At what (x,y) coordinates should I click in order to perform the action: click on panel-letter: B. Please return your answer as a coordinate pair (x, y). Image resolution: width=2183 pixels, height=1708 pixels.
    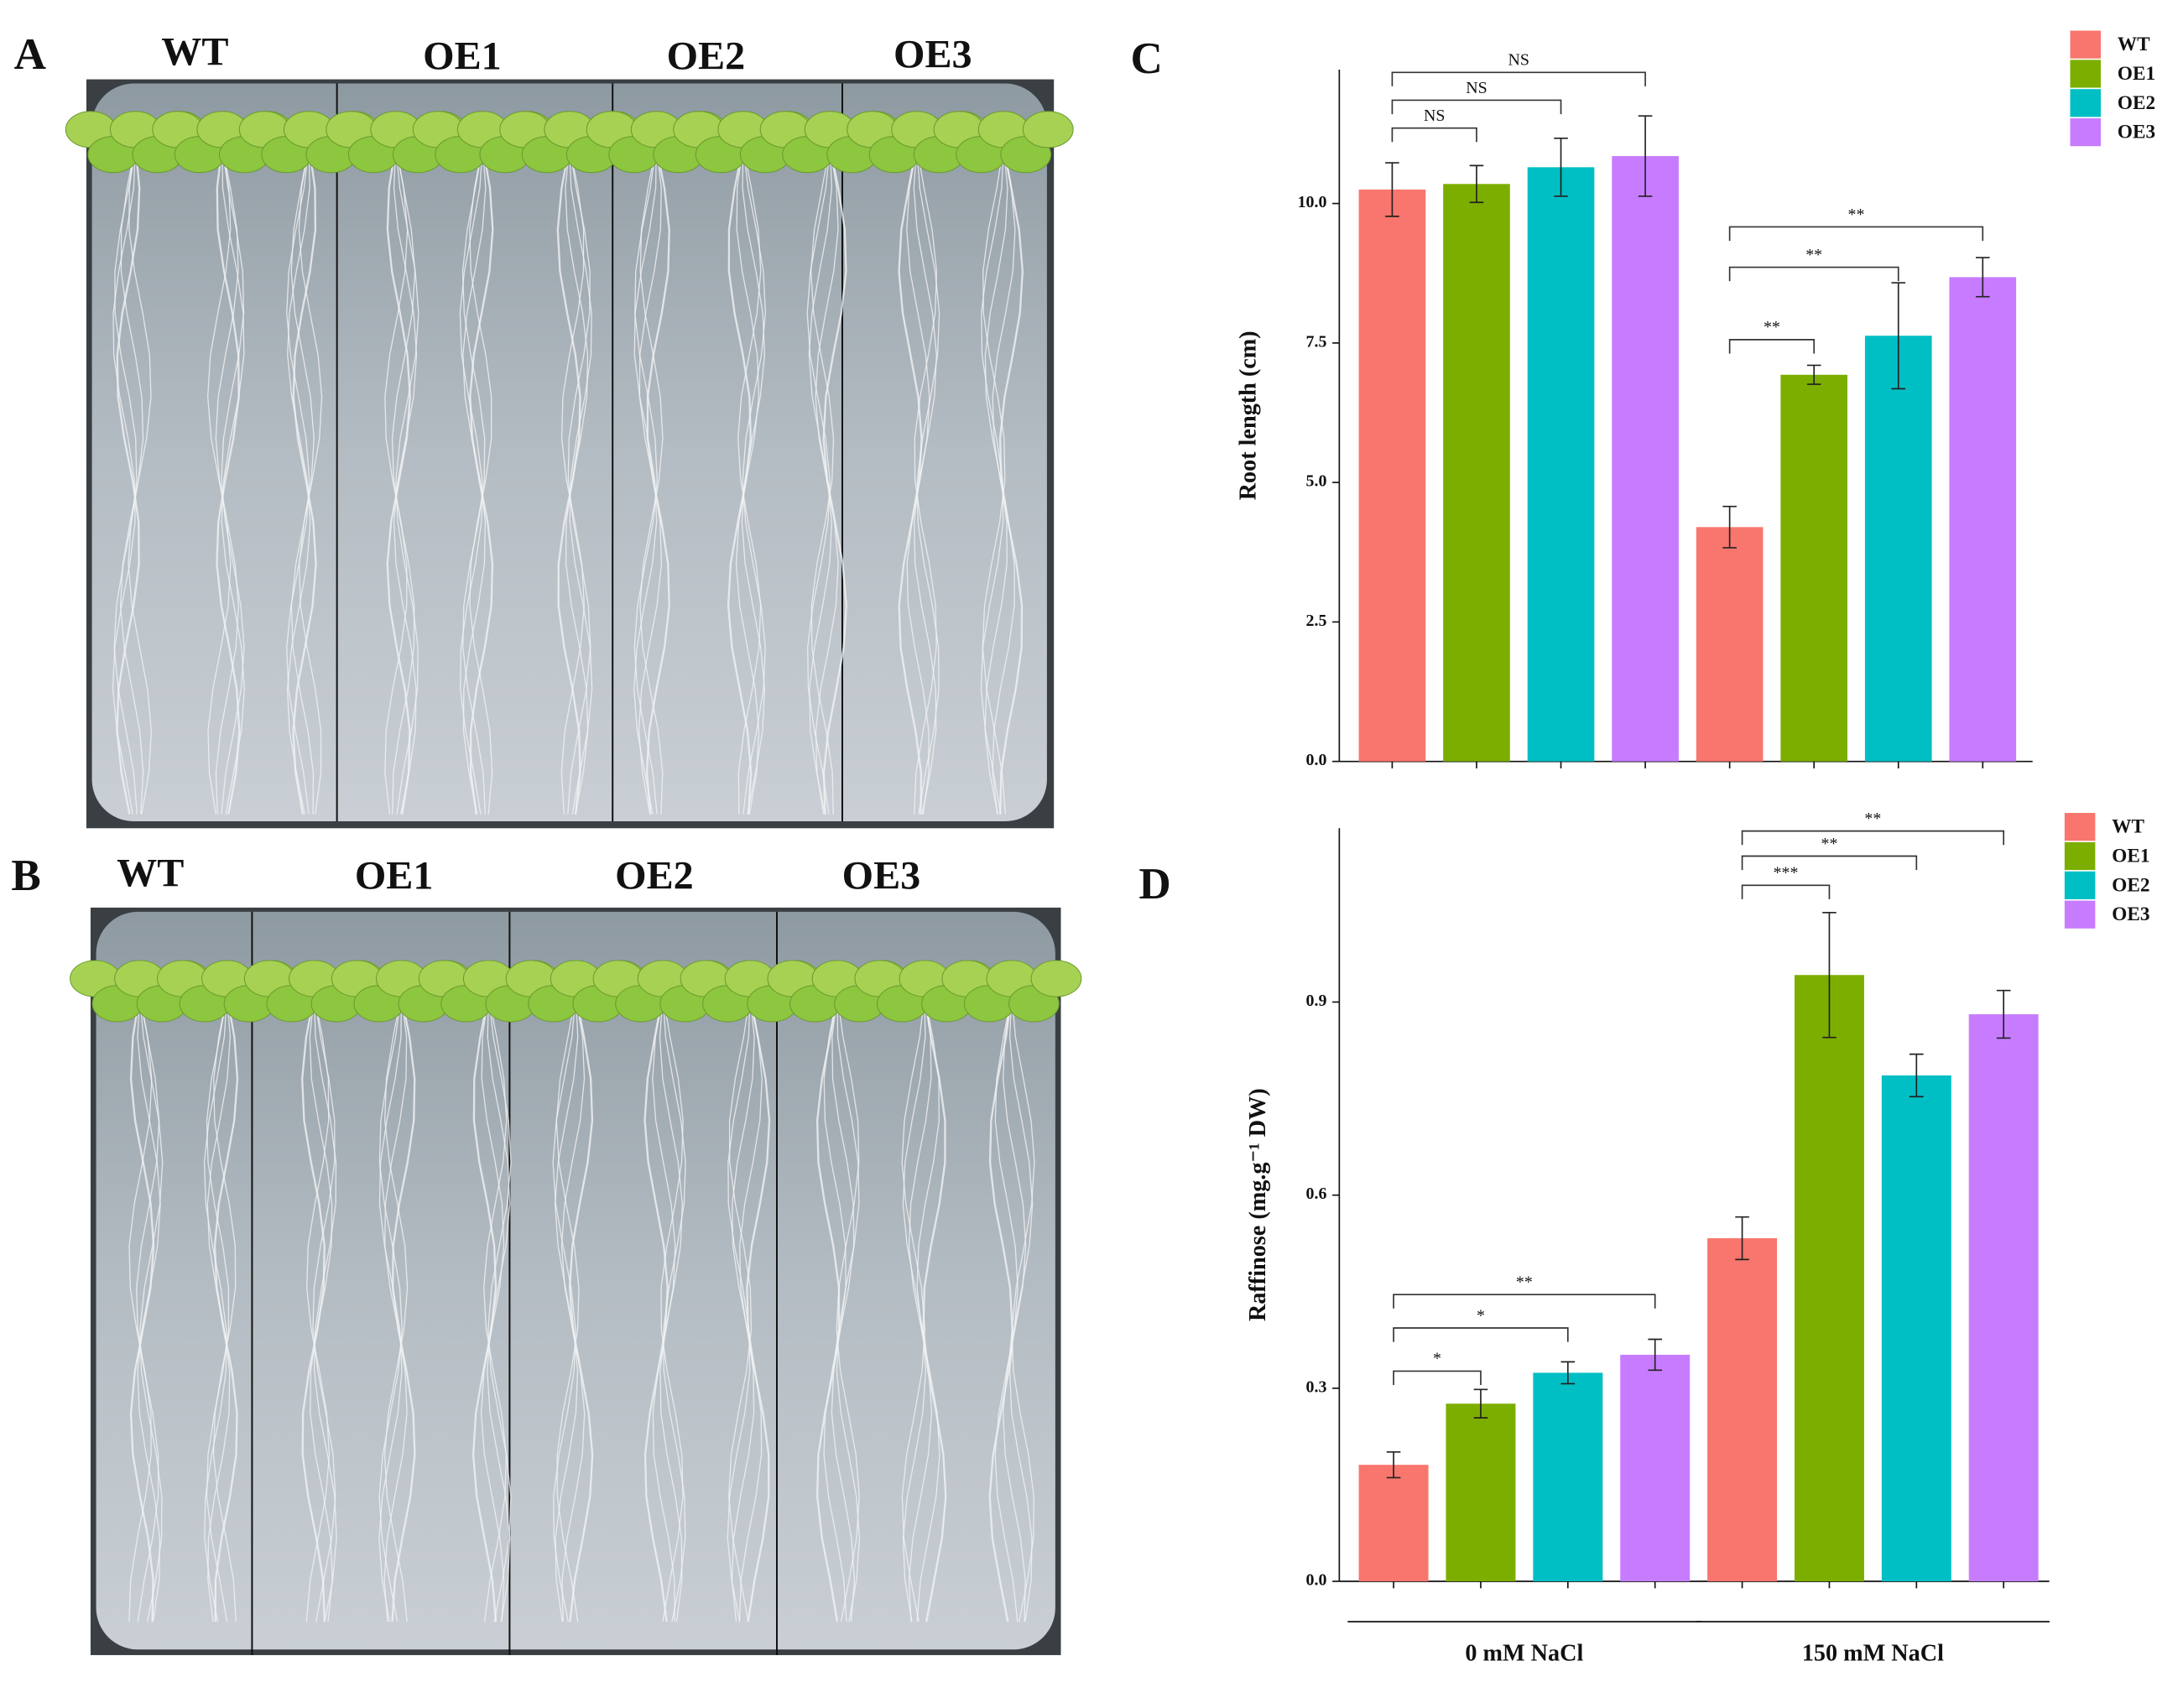
    Looking at the image, I should click on (25, 875).